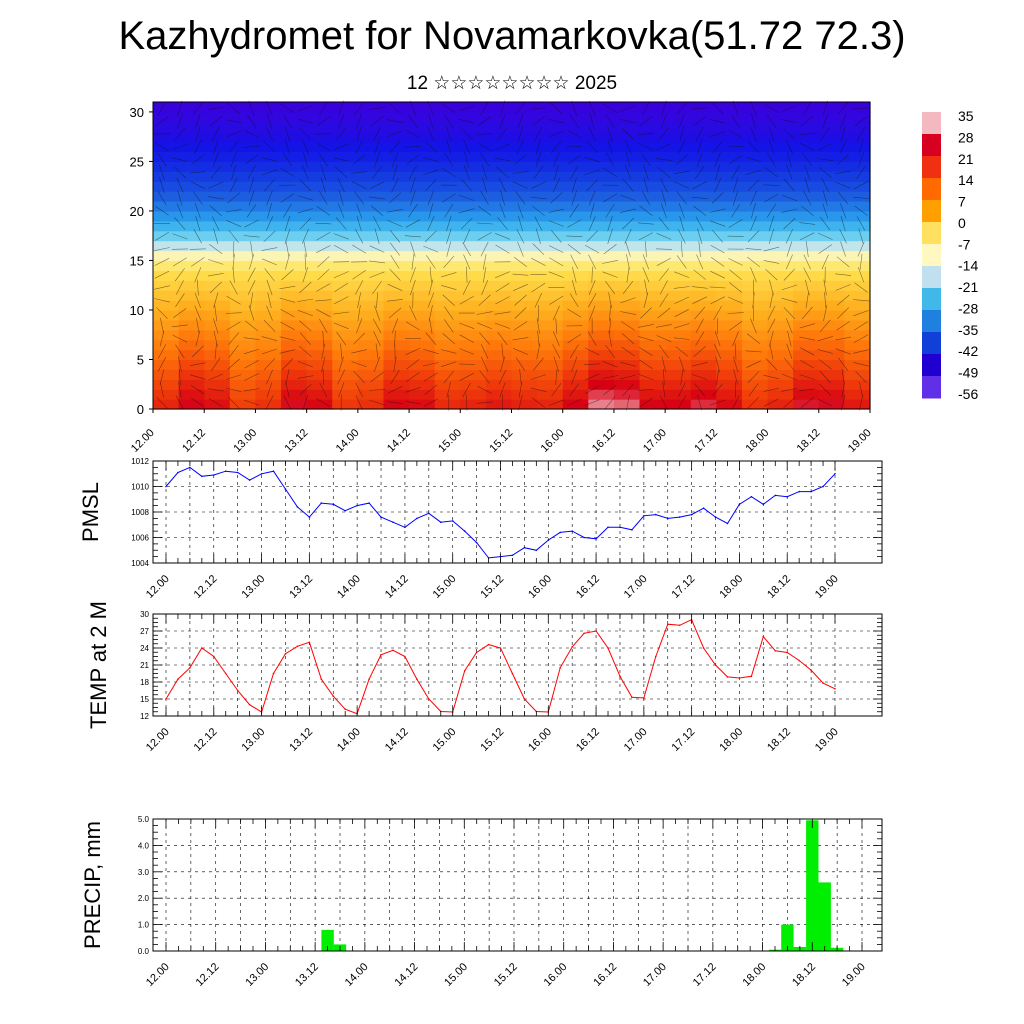 The width and height of the screenshot is (1024, 1024). What do you see at coordinates (731, 740) in the screenshot?
I see `x-tick-label: 18.00` at bounding box center [731, 740].